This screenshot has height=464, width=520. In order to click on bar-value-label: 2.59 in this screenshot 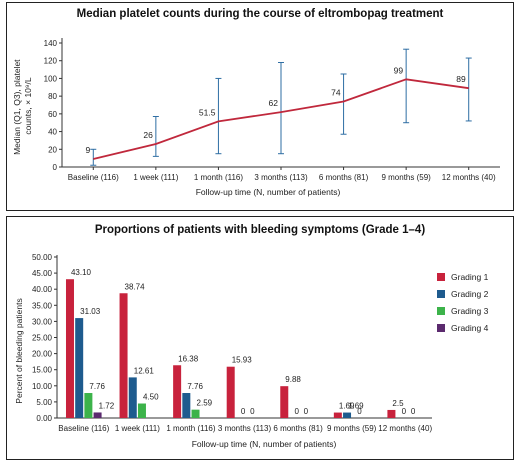, I will do `click(205, 403)`.